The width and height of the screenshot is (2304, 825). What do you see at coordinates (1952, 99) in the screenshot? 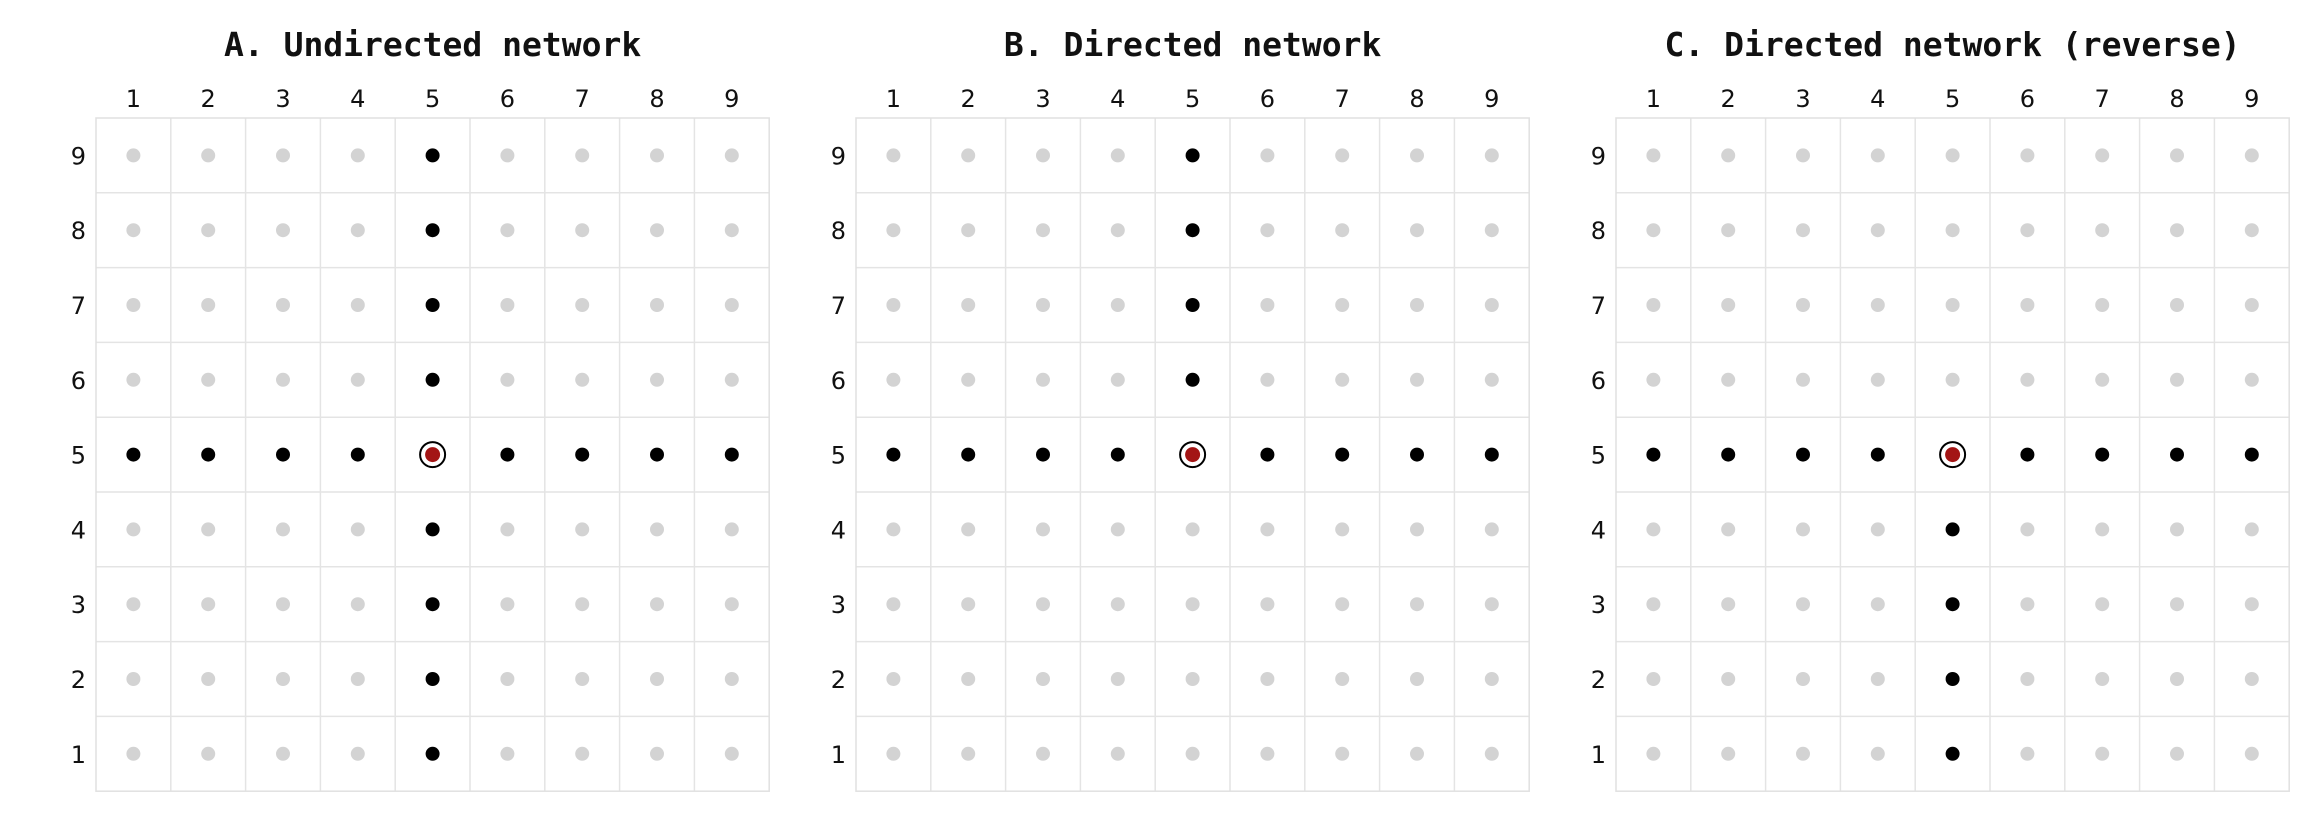
I see `x-tick-label: 5` at bounding box center [1952, 99].